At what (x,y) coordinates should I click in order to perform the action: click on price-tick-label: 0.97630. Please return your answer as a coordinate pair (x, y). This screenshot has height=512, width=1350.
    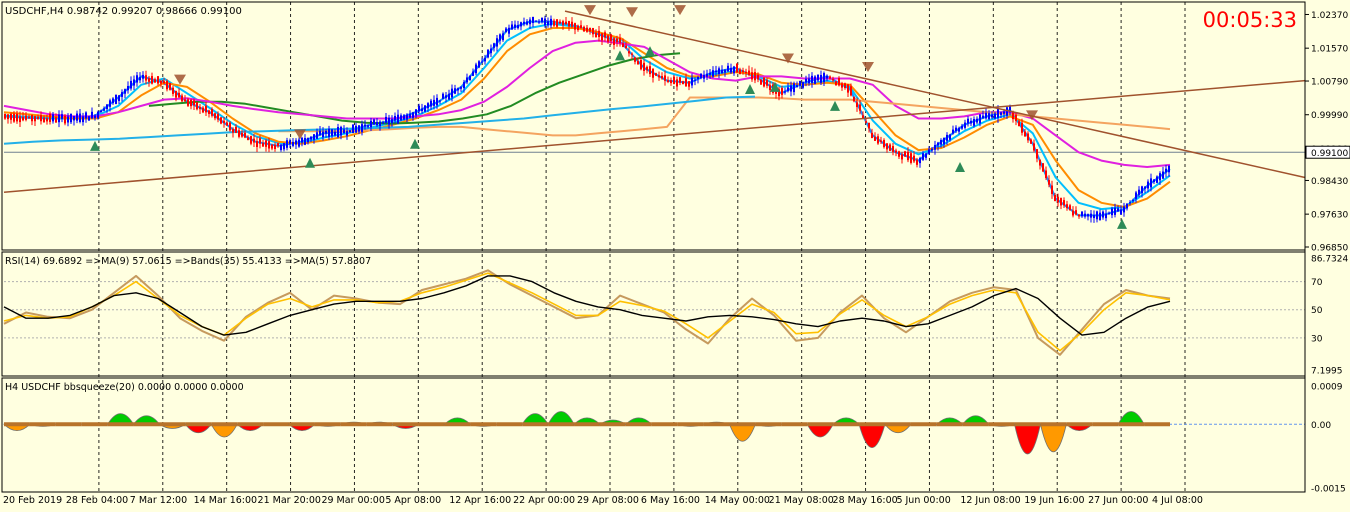
    Looking at the image, I should click on (1329, 216).